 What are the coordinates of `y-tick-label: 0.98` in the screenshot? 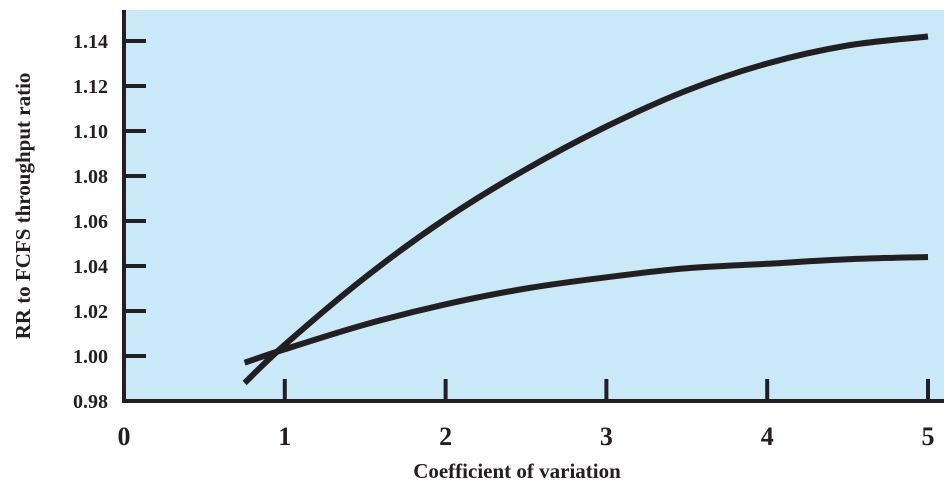 It's located at (90, 402).